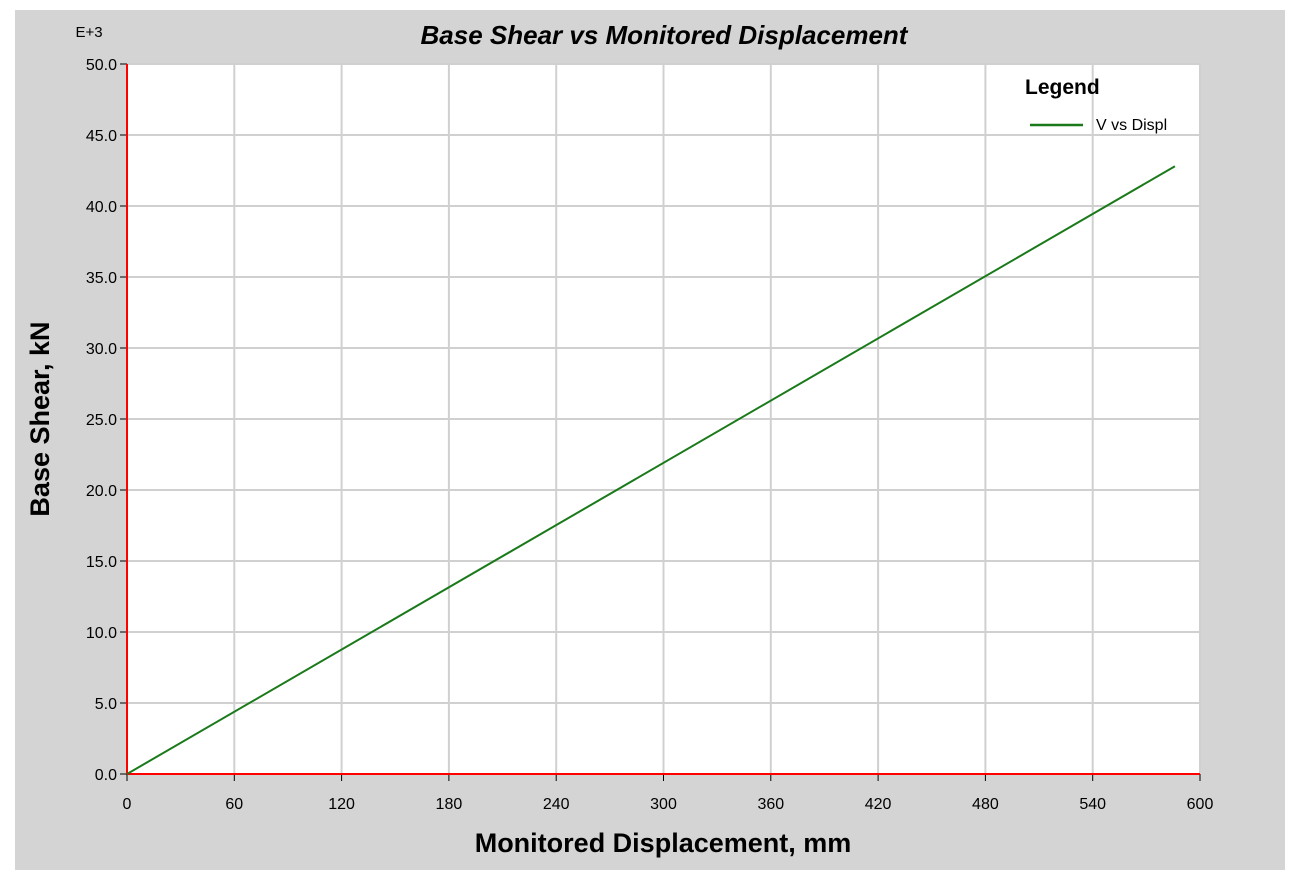 This screenshot has height=890, width=1304. Describe the element at coordinates (449, 804) in the screenshot. I see `x-tick-label: 180` at that location.